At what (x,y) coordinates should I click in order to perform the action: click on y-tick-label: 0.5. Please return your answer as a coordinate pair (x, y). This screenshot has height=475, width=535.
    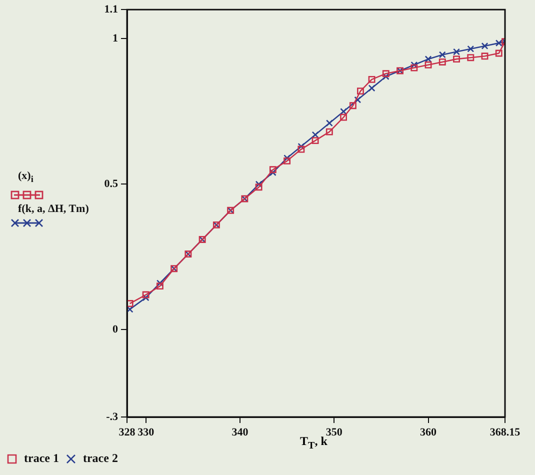
    Looking at the image, I should click on (111, 184).